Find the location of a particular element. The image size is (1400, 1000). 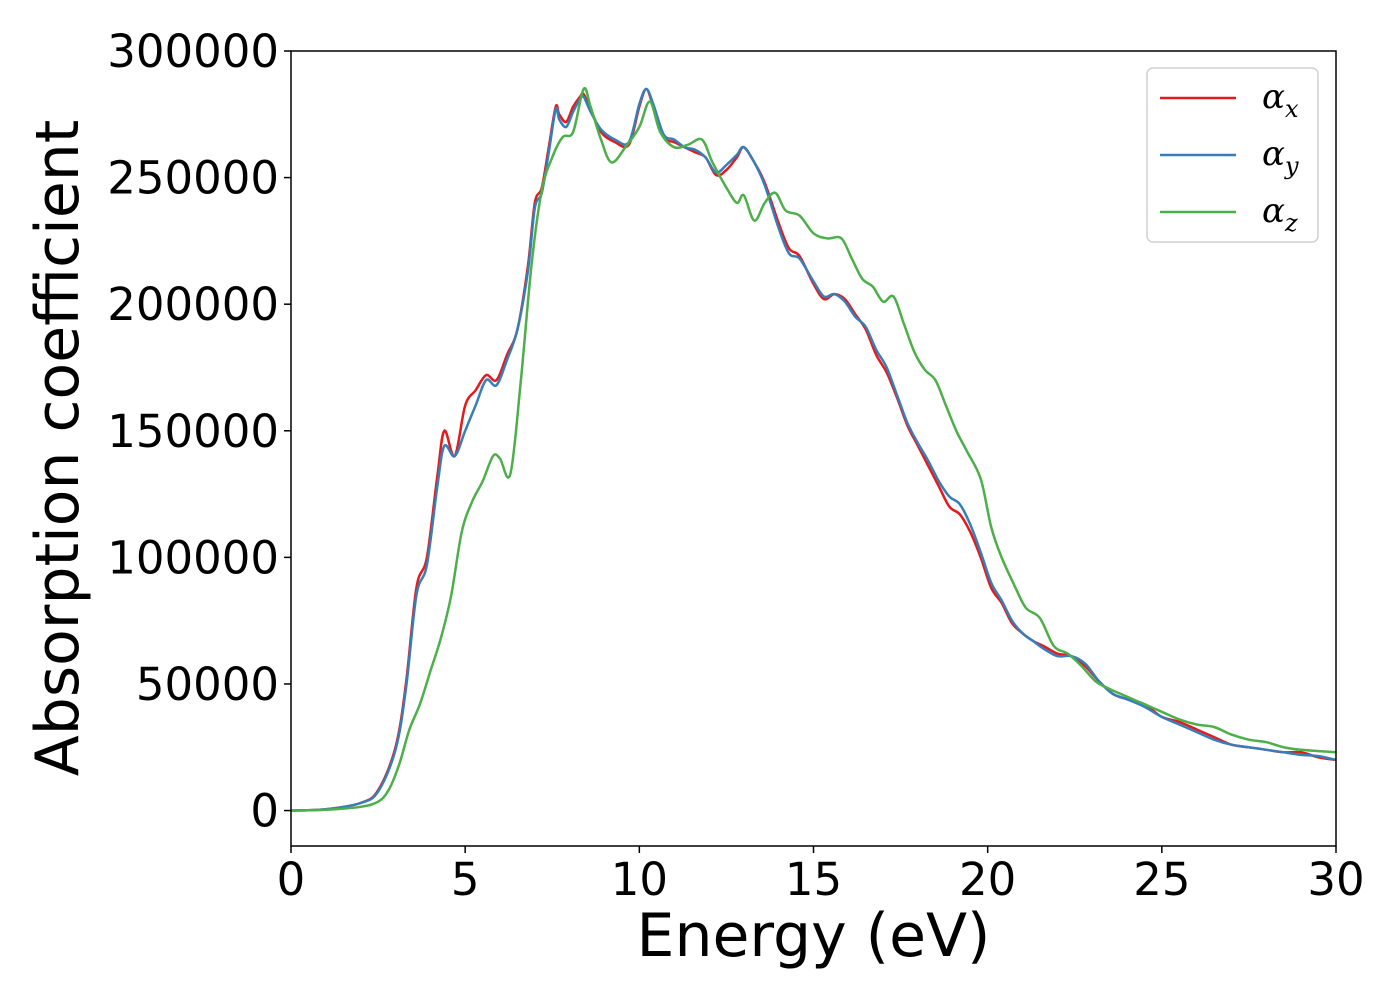

legend: αx αy αz is located at coordinates (1232, 155).